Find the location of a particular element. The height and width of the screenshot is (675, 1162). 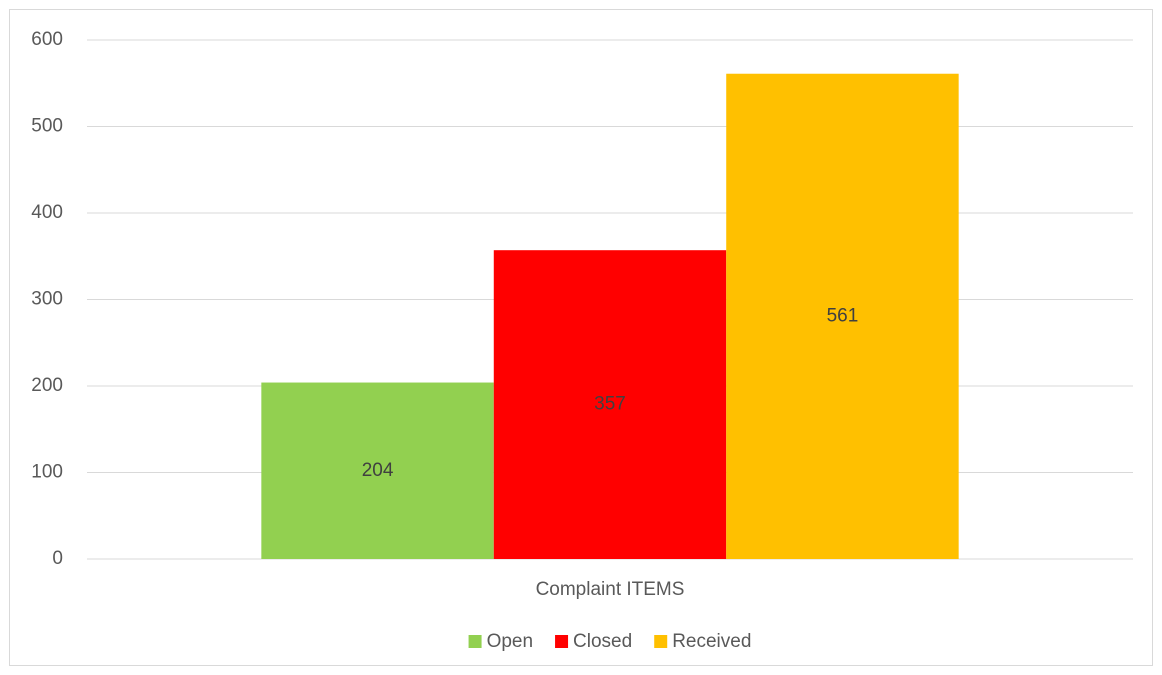

y-tick-label: 500 is located at coordinates (47, 126).